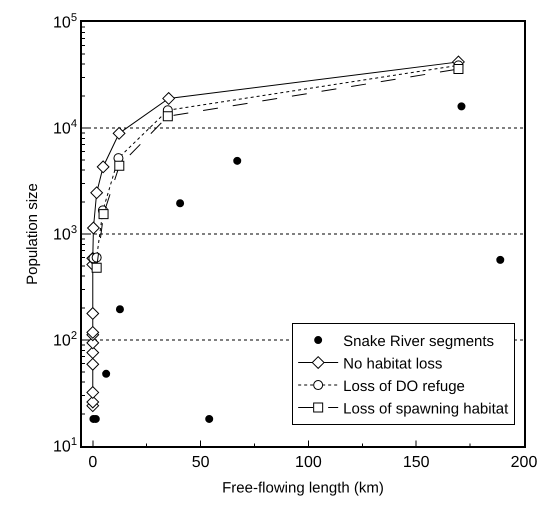  I want to click on x-tick-label: 0, so click(93, 462).